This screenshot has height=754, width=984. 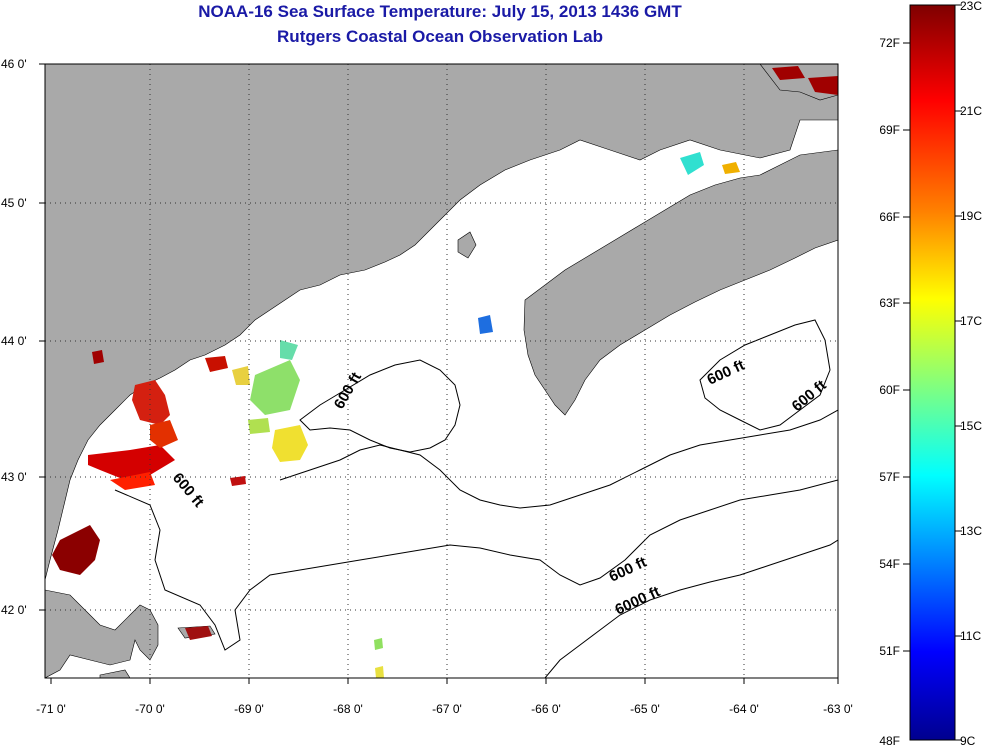 What do you see at coordinates (889, 564) in the screenshot?
I see `cb-label-54f: 54F` at bounding box center [889, 564].